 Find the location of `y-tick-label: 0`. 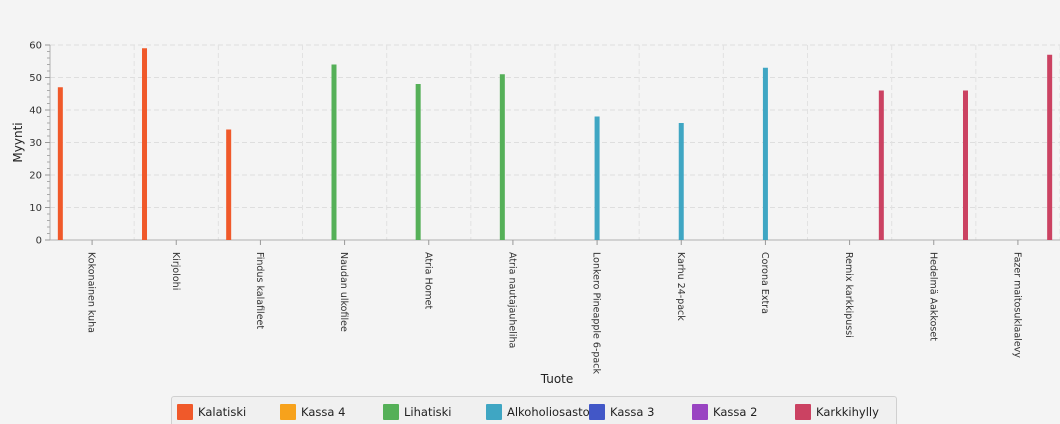

y-tick-label: 0 is located at coordinates (39, 241).